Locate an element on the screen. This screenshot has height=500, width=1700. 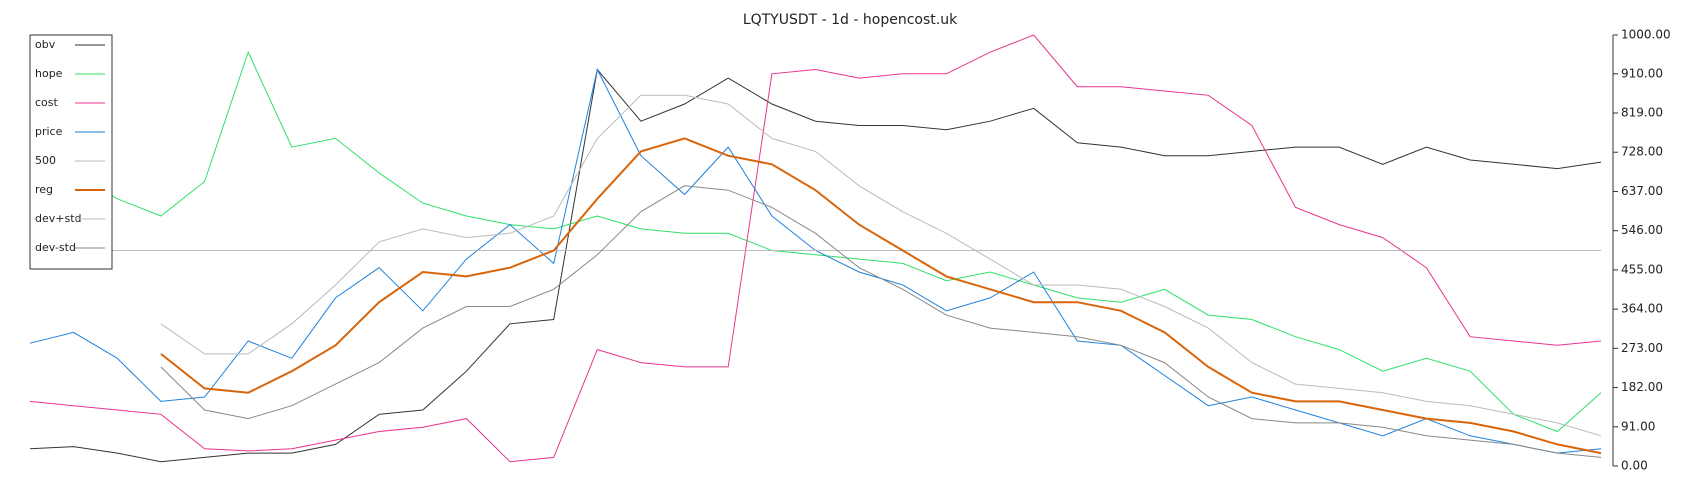
legend-label: price is located at coordinates (49, 131).